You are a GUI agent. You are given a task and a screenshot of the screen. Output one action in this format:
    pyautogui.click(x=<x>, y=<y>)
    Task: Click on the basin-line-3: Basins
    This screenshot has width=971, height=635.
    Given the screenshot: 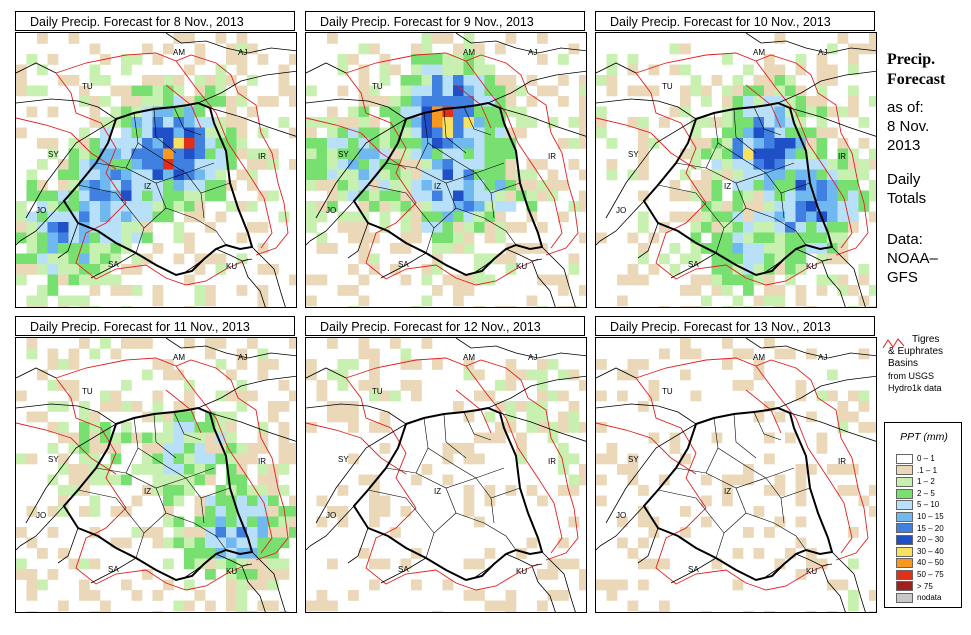 What is the action you would take?
    pyautogui.click(x=903, y=363)
    